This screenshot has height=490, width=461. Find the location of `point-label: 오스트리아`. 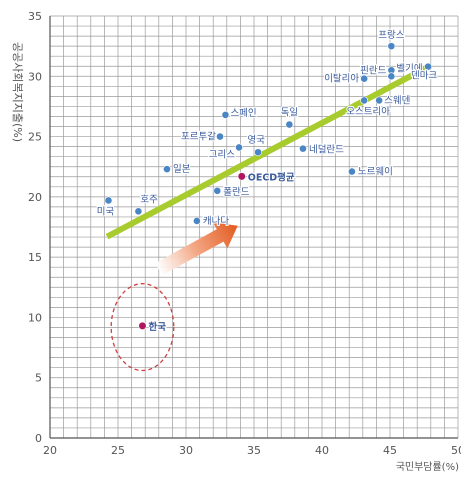

point-label: 오스트리아 is located at coordinates (368, 111).